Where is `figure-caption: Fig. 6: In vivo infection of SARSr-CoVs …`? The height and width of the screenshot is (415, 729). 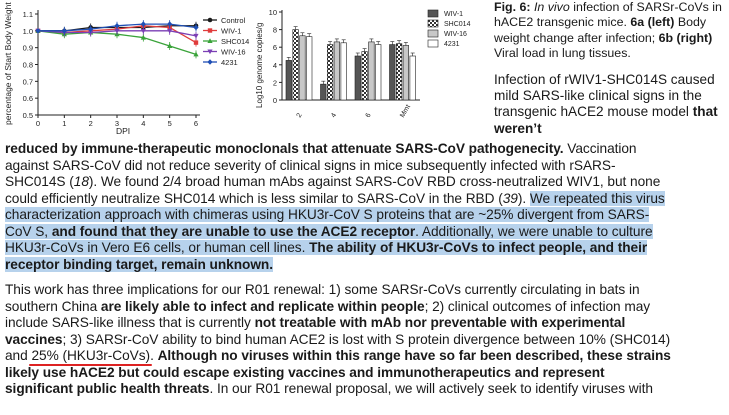 figure-caption: Fig. 6: In vivo infection of SARSr-CoVs … is located at coordinates (611, 31).